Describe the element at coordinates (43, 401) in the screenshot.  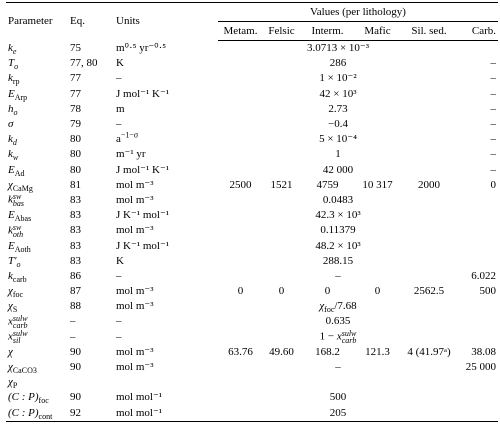
I see `subscript: foc` at that location.